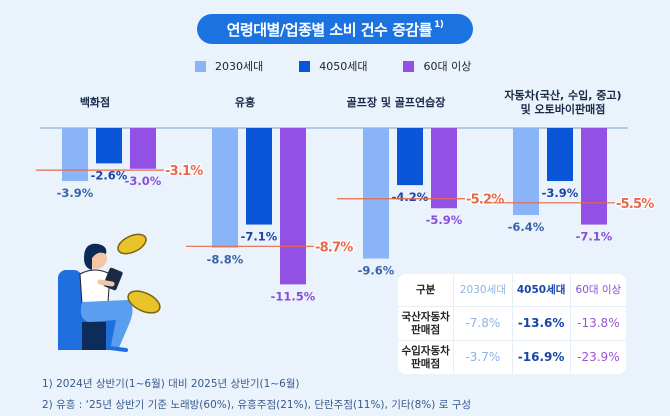 This screenshot has height=416, width=670. Describe the element at coordinates (329, 29) in the screenshot. I see `chart-title-text: 연령대별/업종별 소비 건수 증감률` at that location.